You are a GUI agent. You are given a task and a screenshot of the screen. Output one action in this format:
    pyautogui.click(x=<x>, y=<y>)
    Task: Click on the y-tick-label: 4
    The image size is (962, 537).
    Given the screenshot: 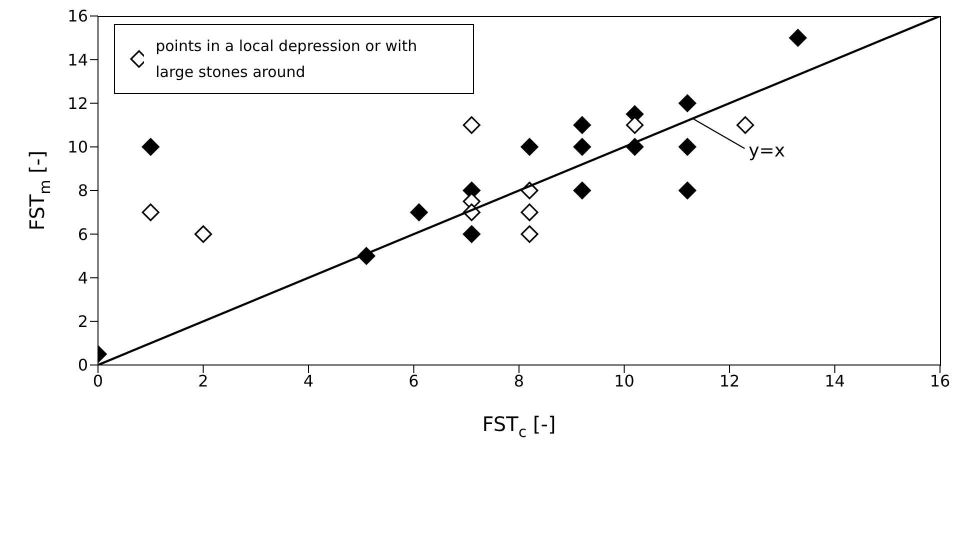 What is the action you would take?
    pyautogui.click(x=83, y=278)
    